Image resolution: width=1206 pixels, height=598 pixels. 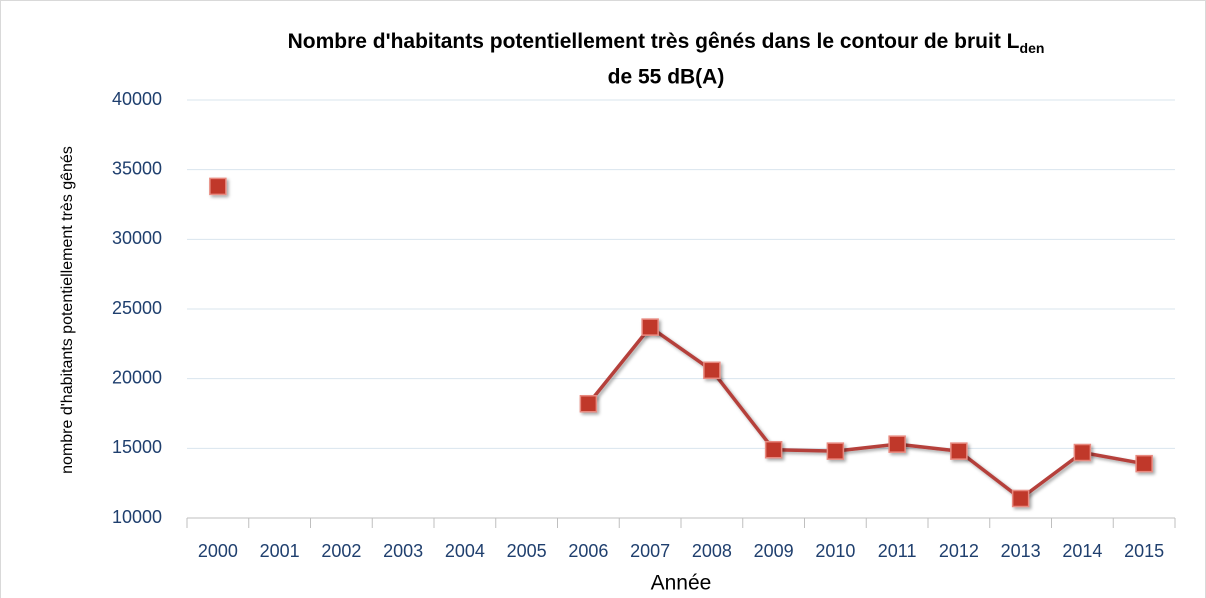 What do you see at coordinates (1144, 551) in the screenshot?
I see `x-tick-label: 2015` at bounding box center [1144, 551].